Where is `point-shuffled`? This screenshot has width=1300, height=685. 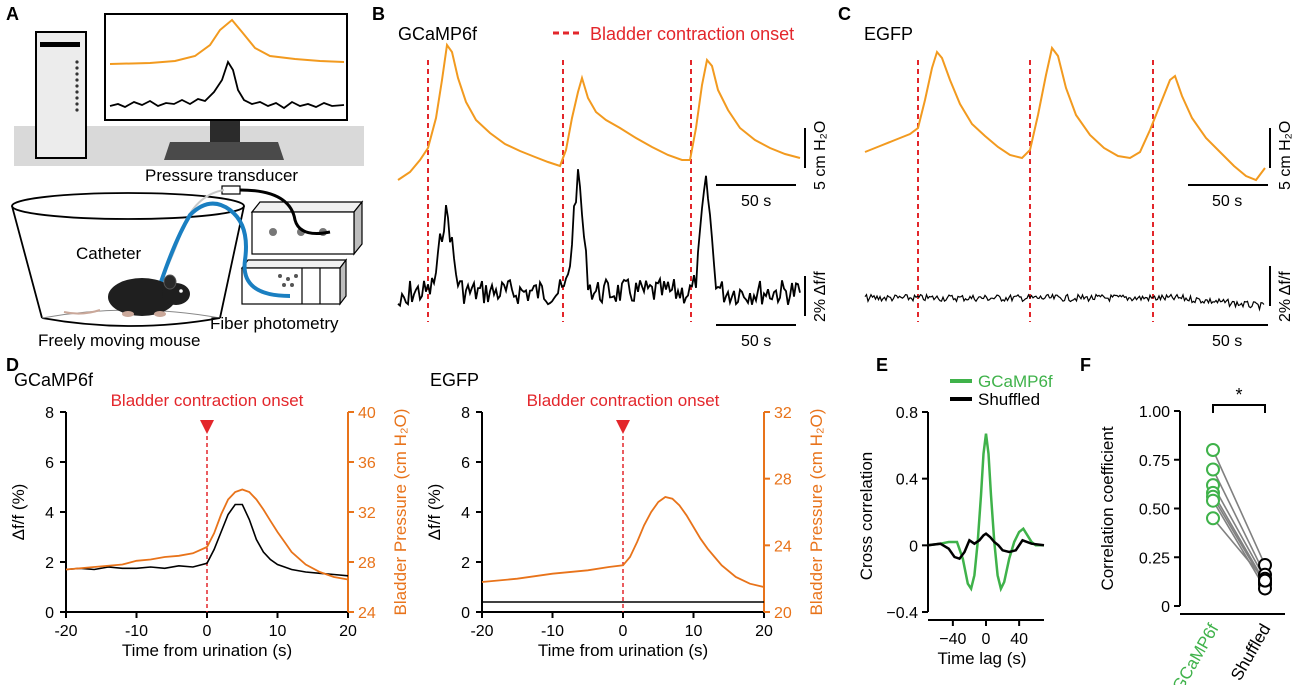 point-shuffled is located at coordinates (1265, 580).